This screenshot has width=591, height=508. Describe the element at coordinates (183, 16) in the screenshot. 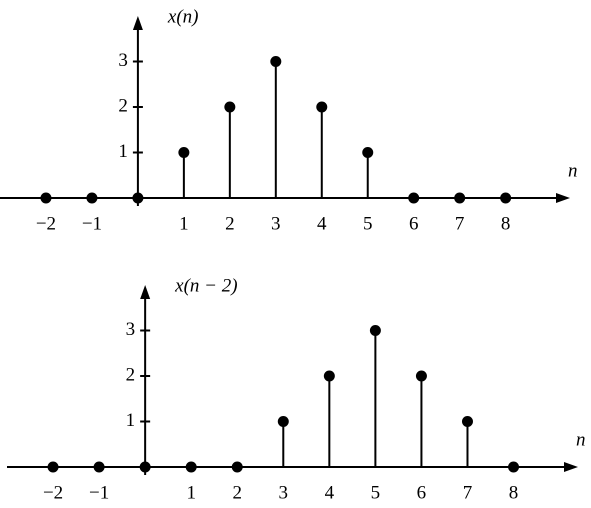

I see `y-axis-label: x(n)` at that location.